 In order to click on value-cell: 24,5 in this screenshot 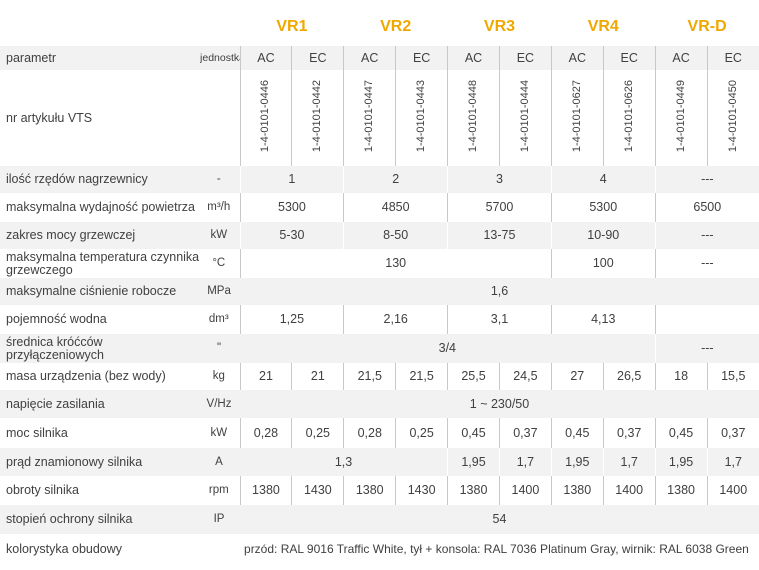, I will do `click(525, 376)`.